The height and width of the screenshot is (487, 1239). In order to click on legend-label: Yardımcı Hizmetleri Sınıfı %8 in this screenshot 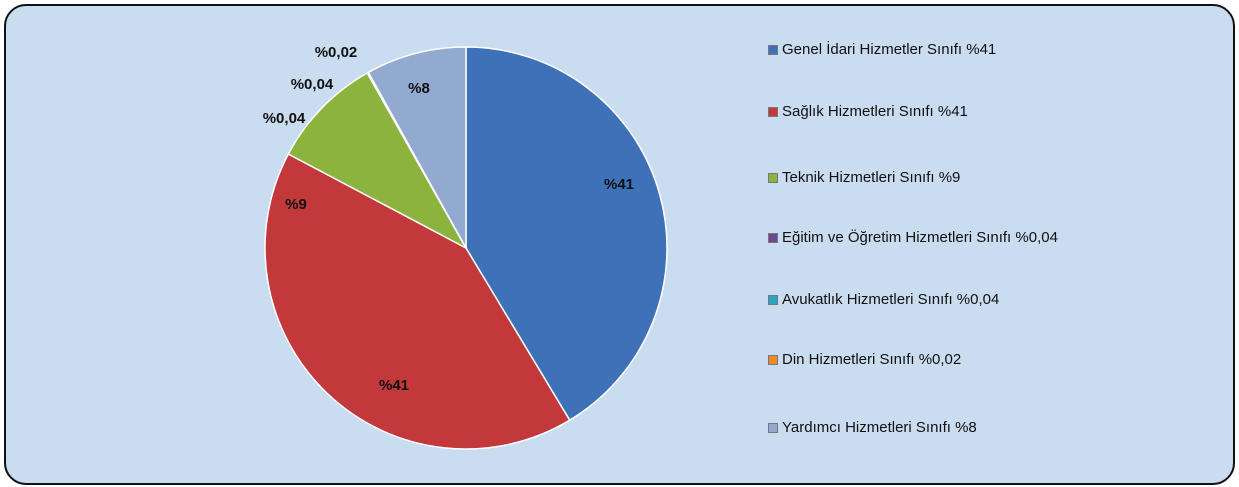, I will do `click(879, 427)`.